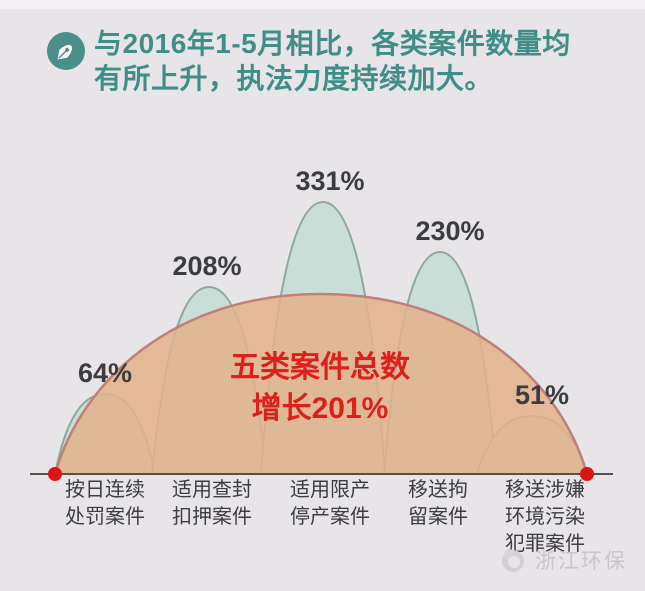 The image size is (645, 591). I want to click on endpoint-dot-left, so click(55, 474).